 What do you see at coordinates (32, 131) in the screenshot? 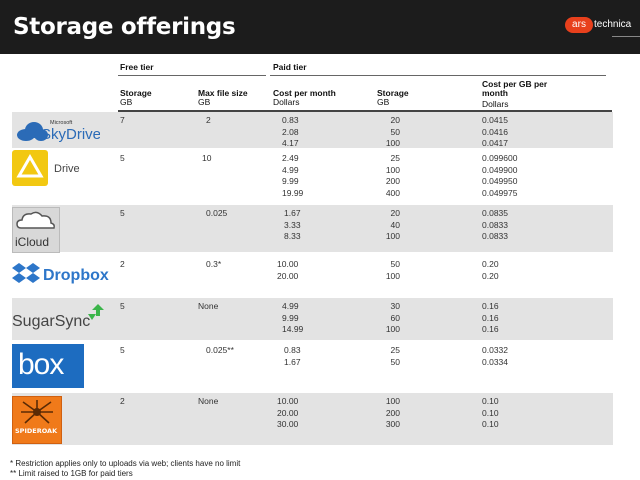
I see `cloud-icon` at bounding box center [32, 131].